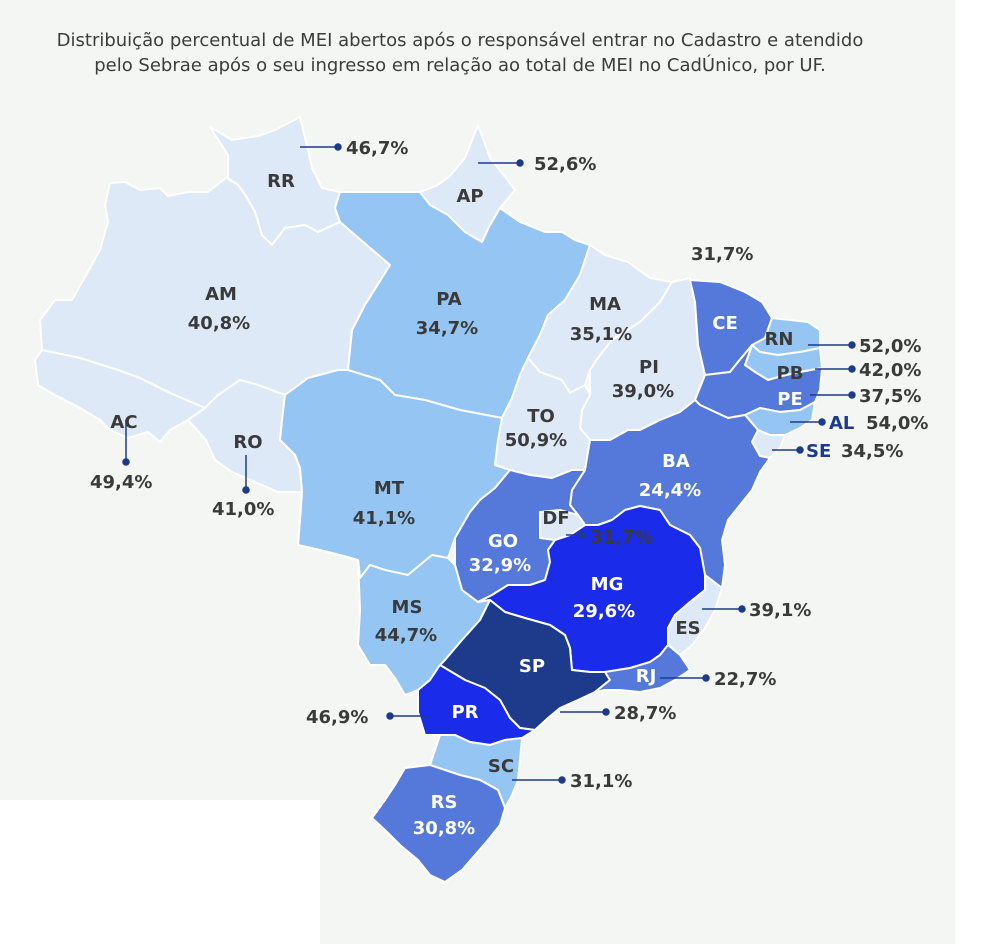 This screenshot has height=944, width=982. Describe the element at coordinates (742, 609) in the screenshot. I see `leader-es-dot` at that location.